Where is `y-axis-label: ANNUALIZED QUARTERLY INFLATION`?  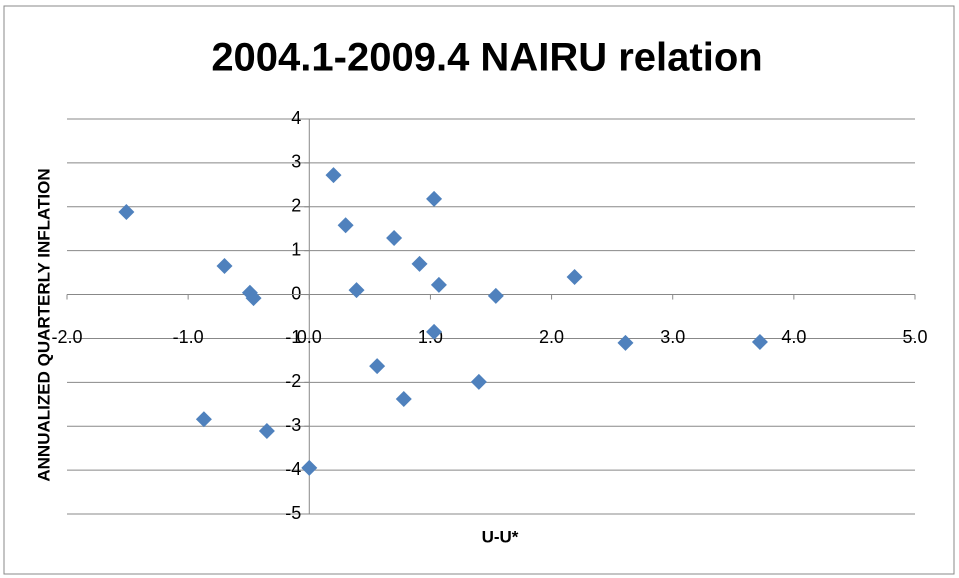 y-axis-label: ANNUALIZED QUARTERLY INFLATION is located at coordinates (43, 324).